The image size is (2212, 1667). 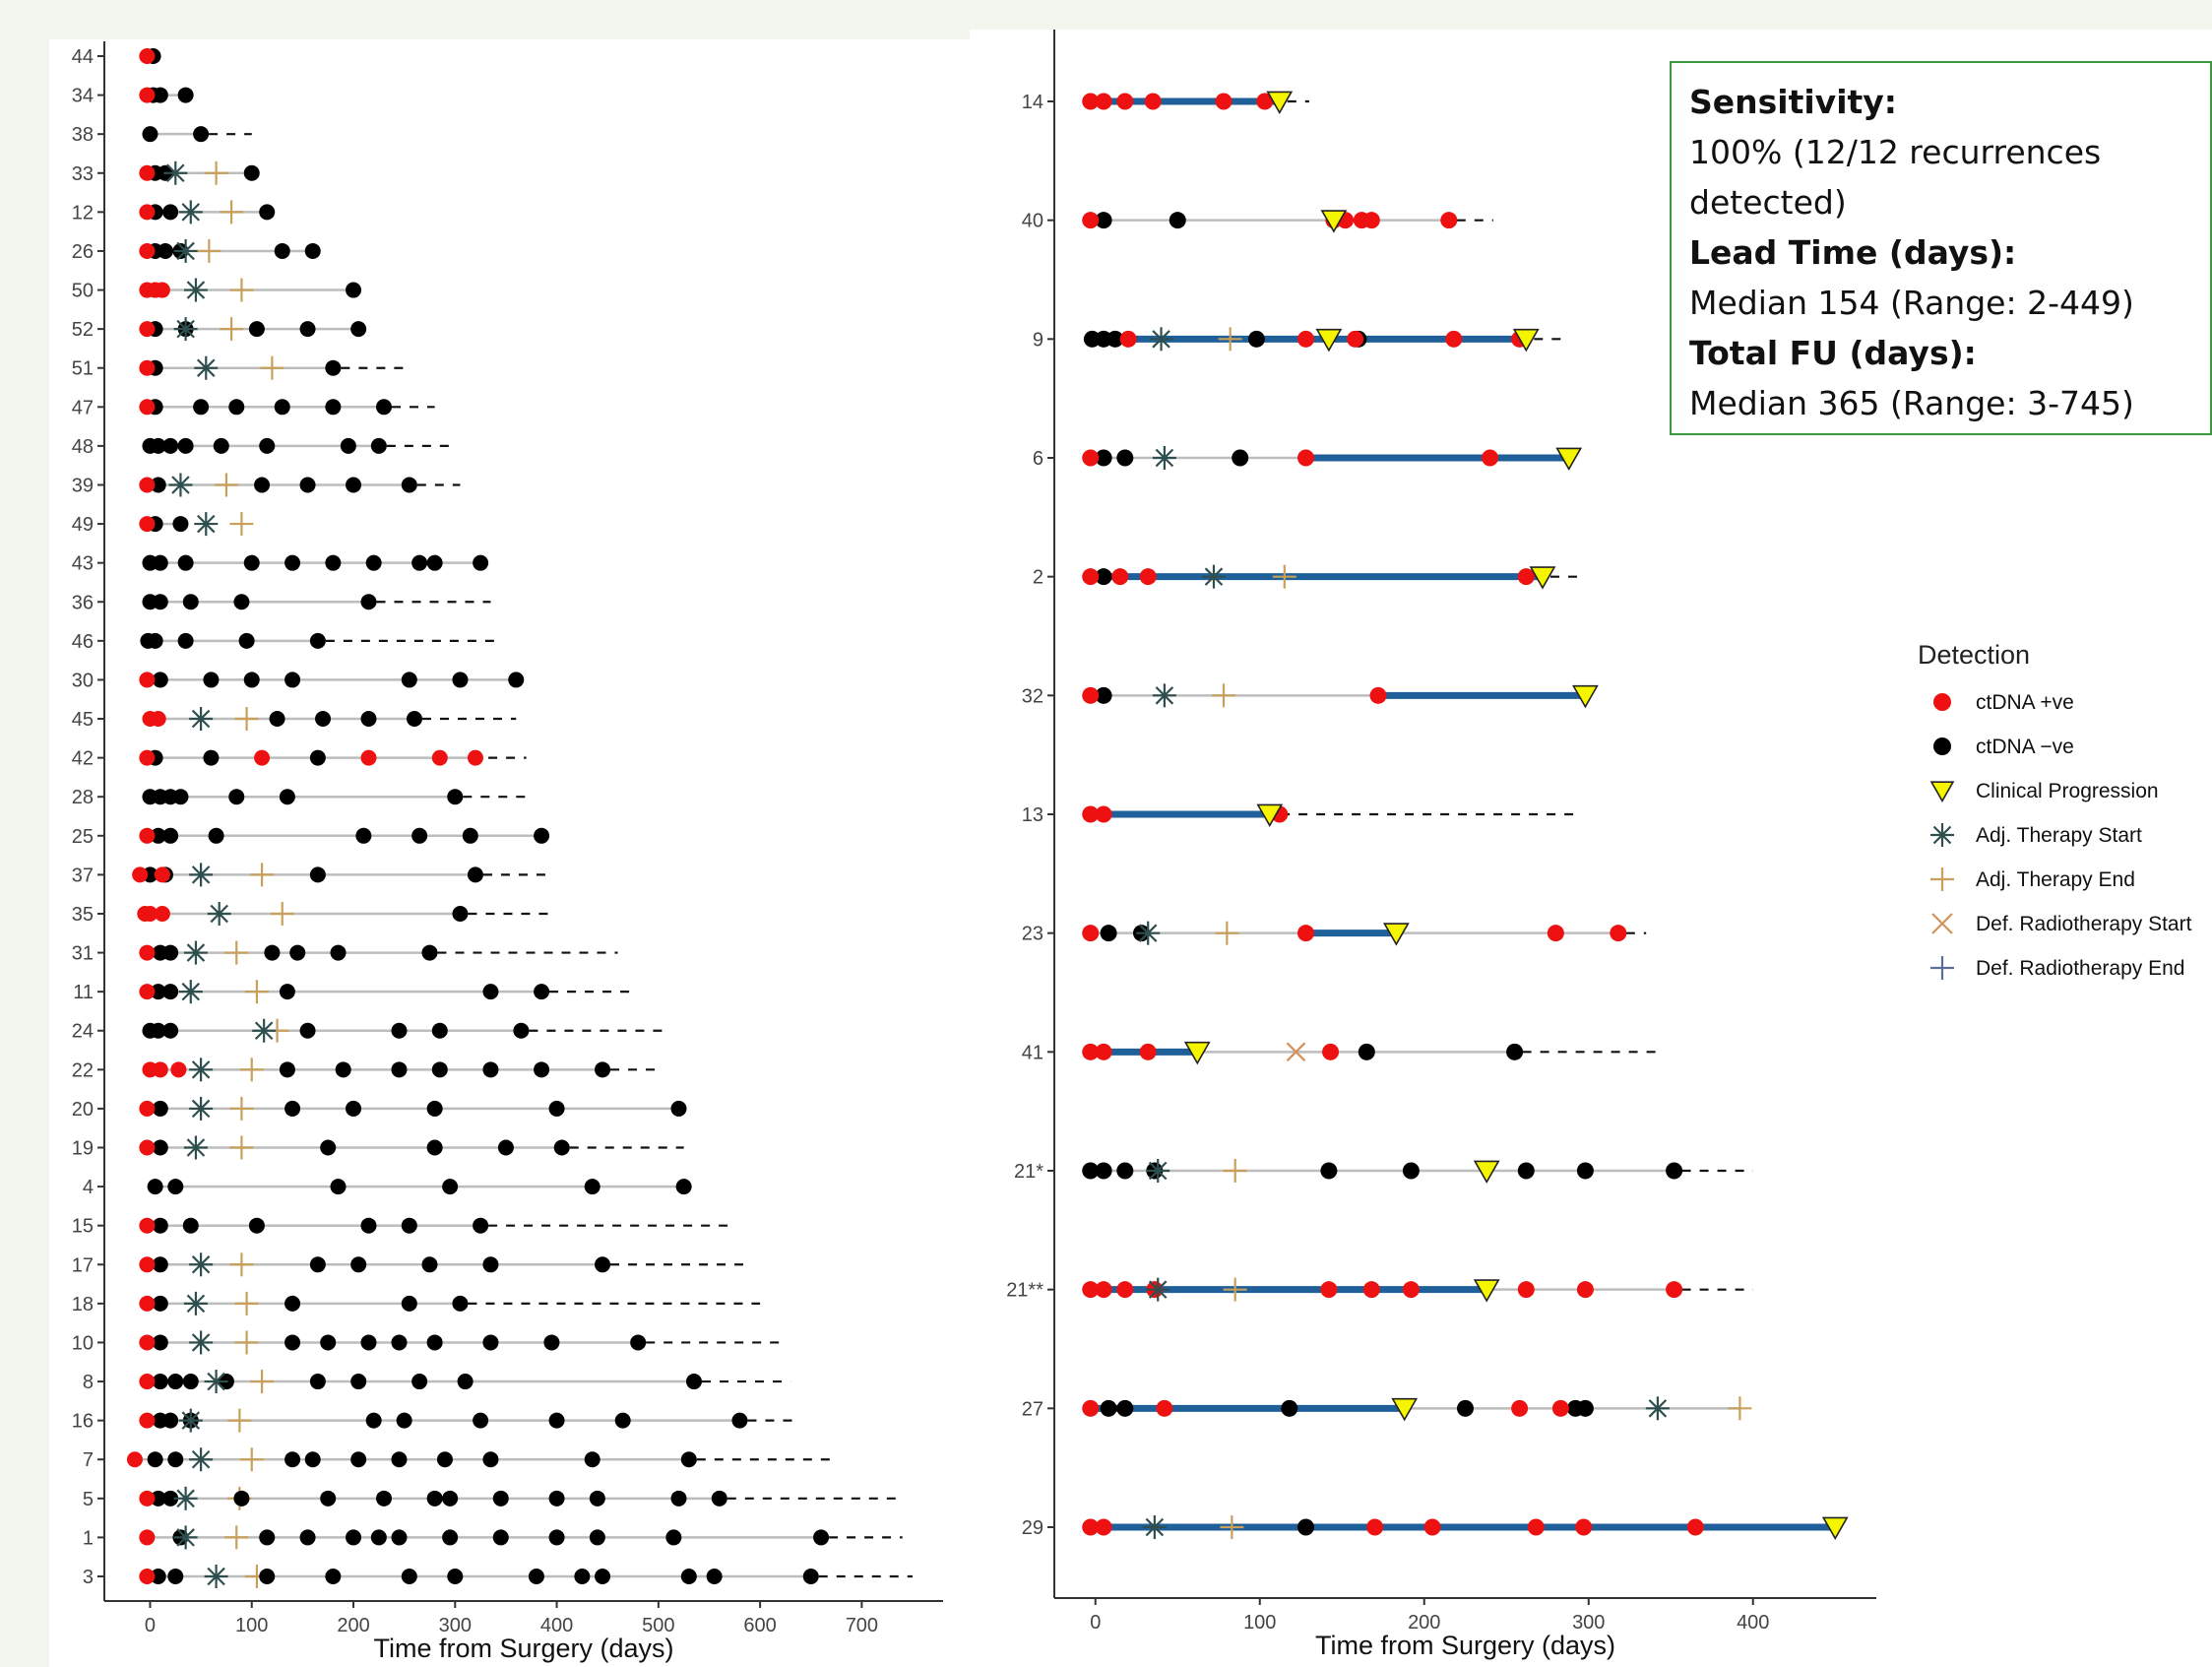 What do you see at coordinates (1024, 1291) in the screenshot?
I see `y-tick-label: 21**` at bounding box center [1024, 1291].